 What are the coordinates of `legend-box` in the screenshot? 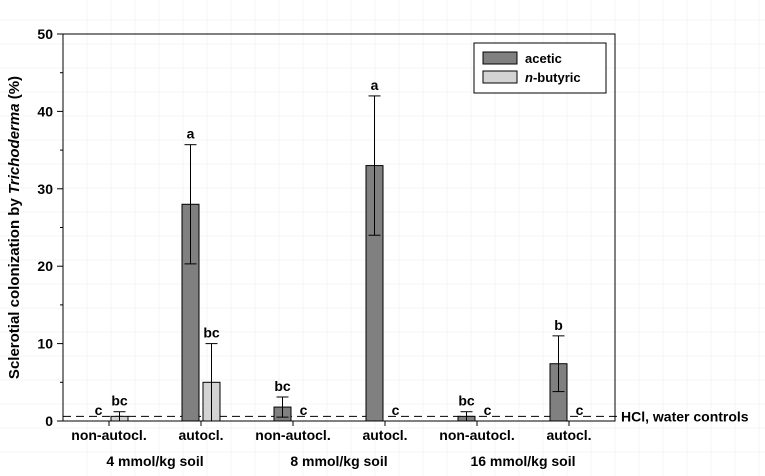 It's located at (540, 68).